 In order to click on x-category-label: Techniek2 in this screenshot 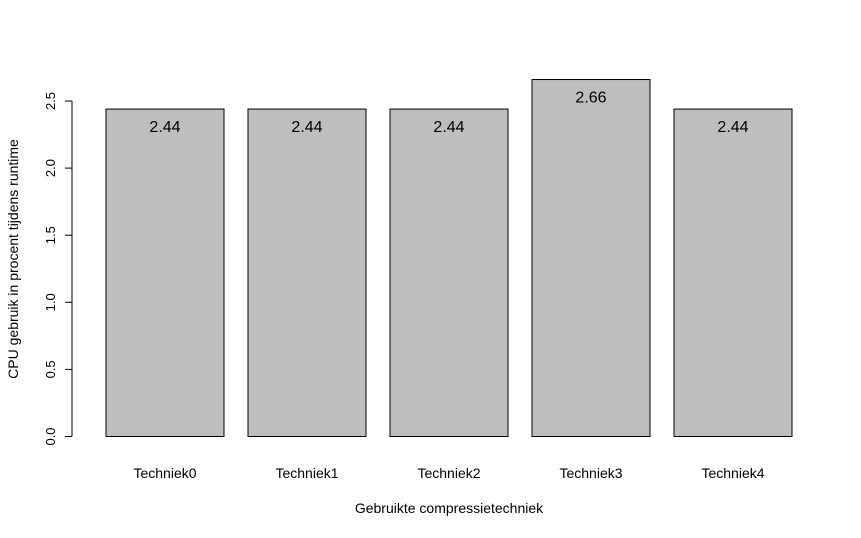, I will do `click(448, 473)`.